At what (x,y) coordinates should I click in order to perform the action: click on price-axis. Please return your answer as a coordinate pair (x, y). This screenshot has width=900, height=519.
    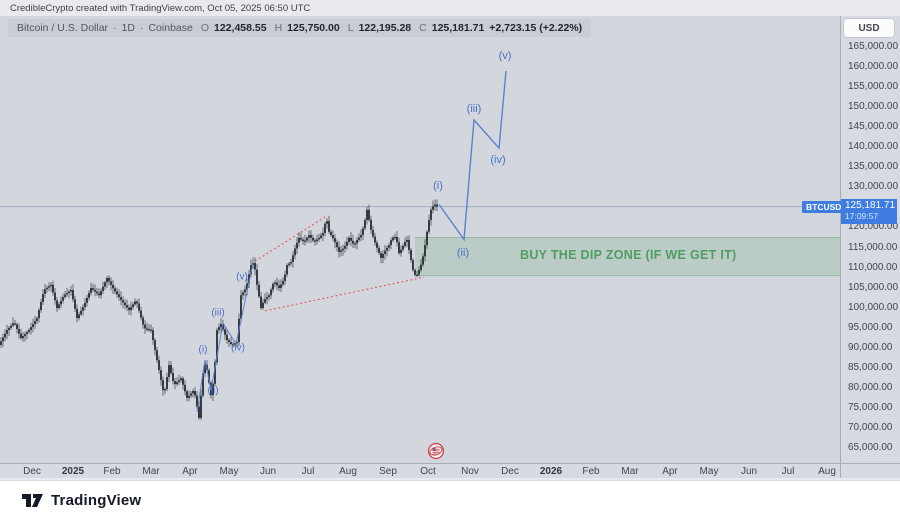
    Looking at the image, I should click on (870, 247).